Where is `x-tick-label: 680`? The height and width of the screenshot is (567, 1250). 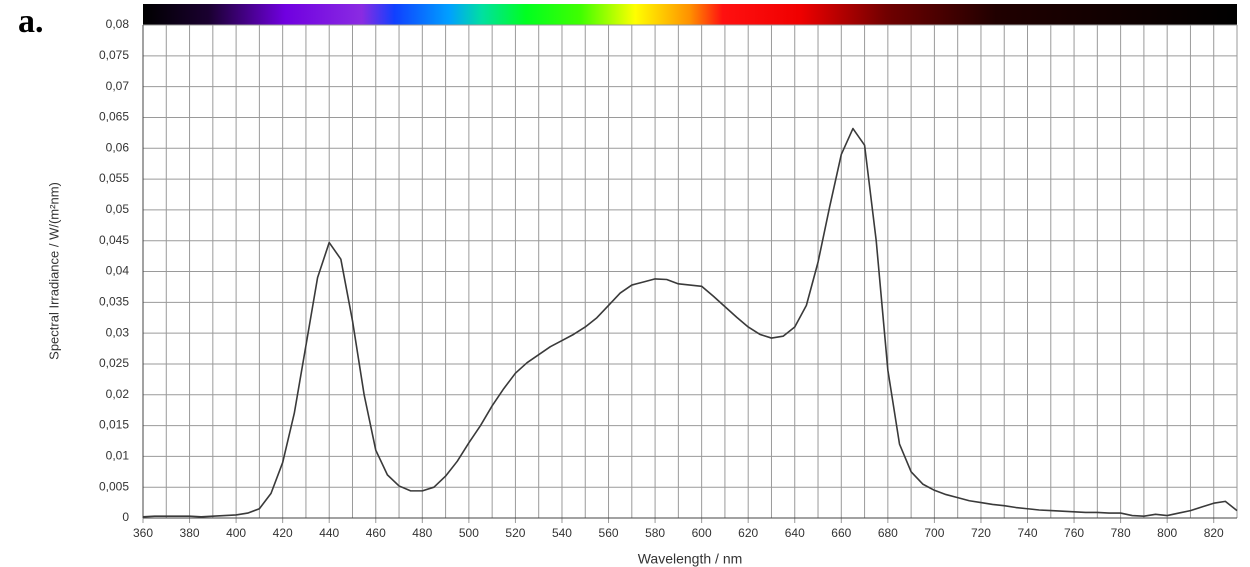
x-tick-label: 680 is located at coordinates (888, 533).